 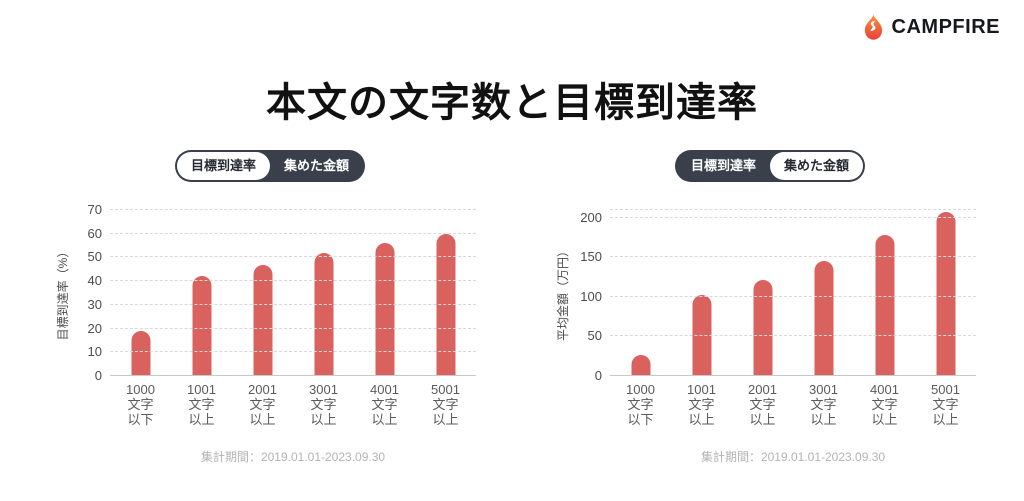 I want to click on y-tick-label: 100, so click(x=591, y=296).